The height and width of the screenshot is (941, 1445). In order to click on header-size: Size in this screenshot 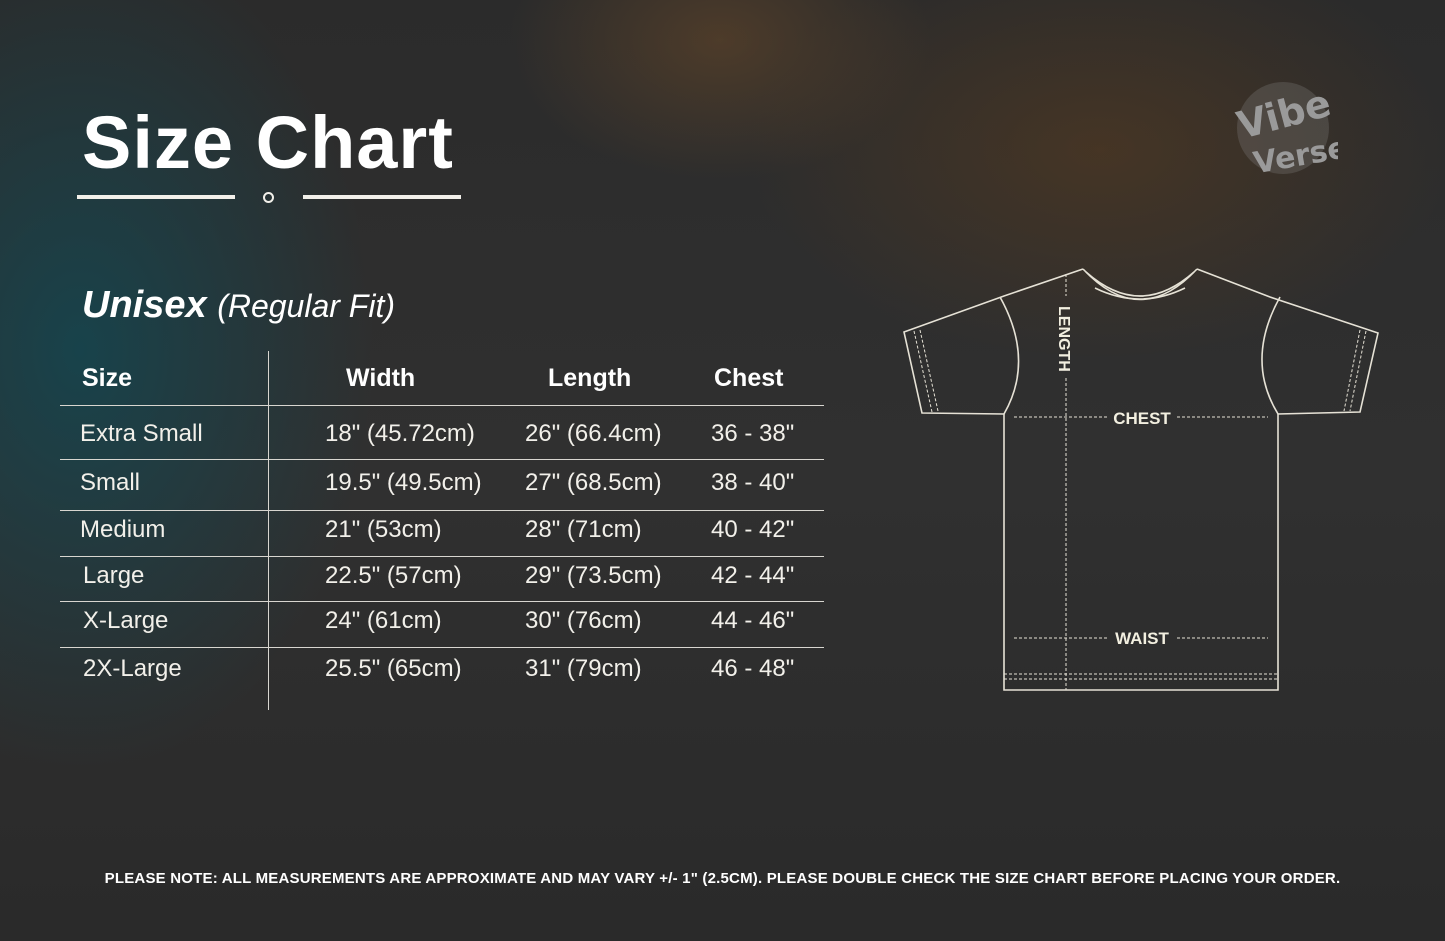, I will do `click(107, 378)`.